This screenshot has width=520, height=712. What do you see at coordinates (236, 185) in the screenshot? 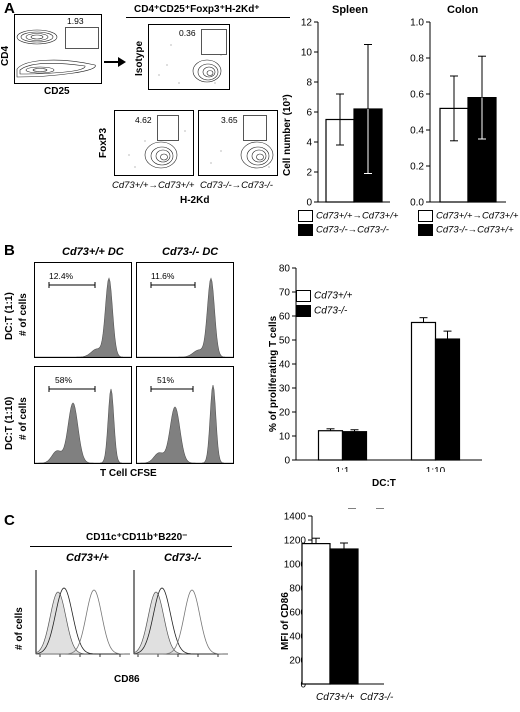
I see `foxp3-ko-caption: Cd73-/-→Cd73-/-` at bounding box center [236, 185].